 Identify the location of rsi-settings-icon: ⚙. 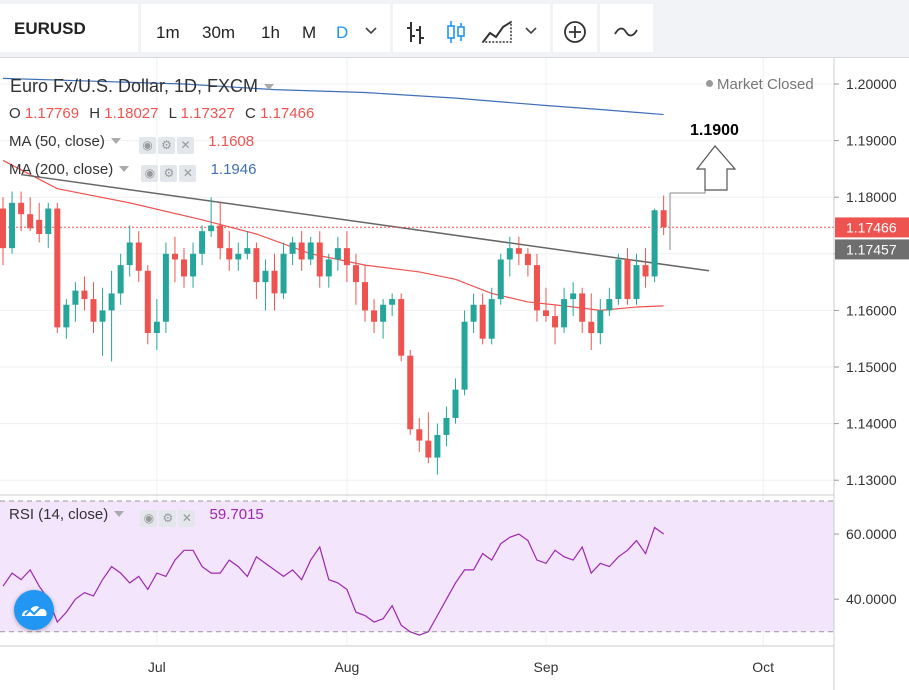
(168, 518).